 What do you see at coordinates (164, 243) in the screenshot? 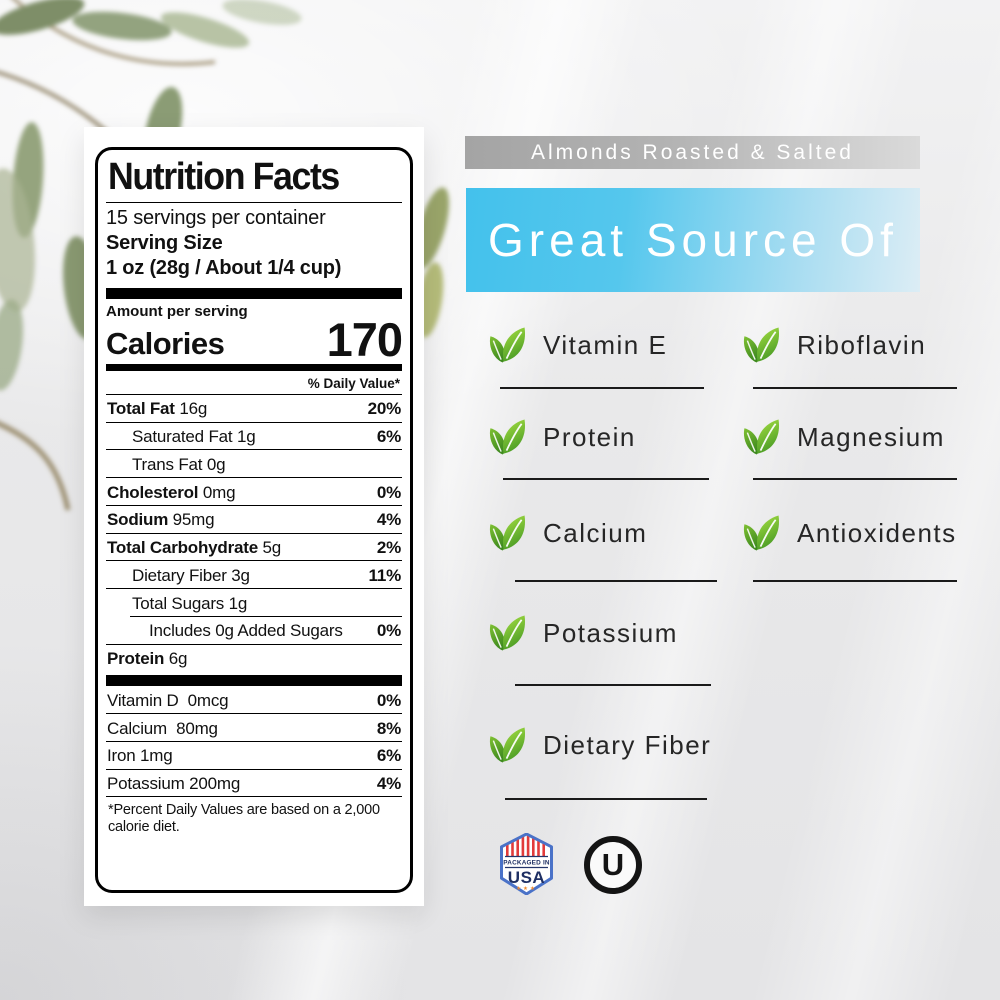
I see `serving-size-label: Serving Size` at bounding box center [164, 243].